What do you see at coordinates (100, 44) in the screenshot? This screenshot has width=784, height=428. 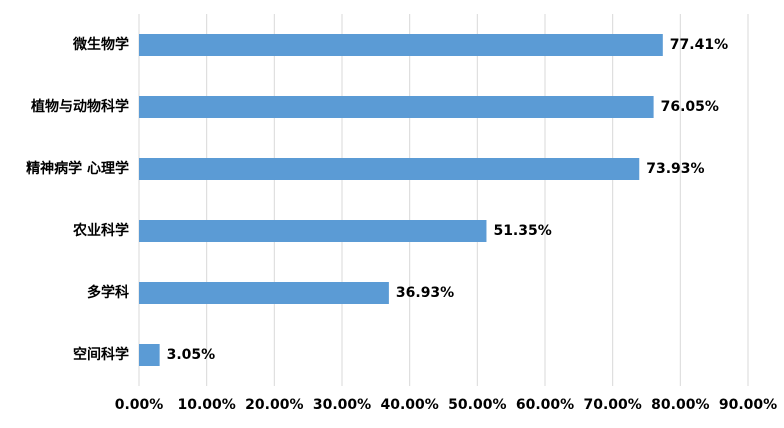 I see `y-tick-label: 微生物学` at bounding box center [100, 44].